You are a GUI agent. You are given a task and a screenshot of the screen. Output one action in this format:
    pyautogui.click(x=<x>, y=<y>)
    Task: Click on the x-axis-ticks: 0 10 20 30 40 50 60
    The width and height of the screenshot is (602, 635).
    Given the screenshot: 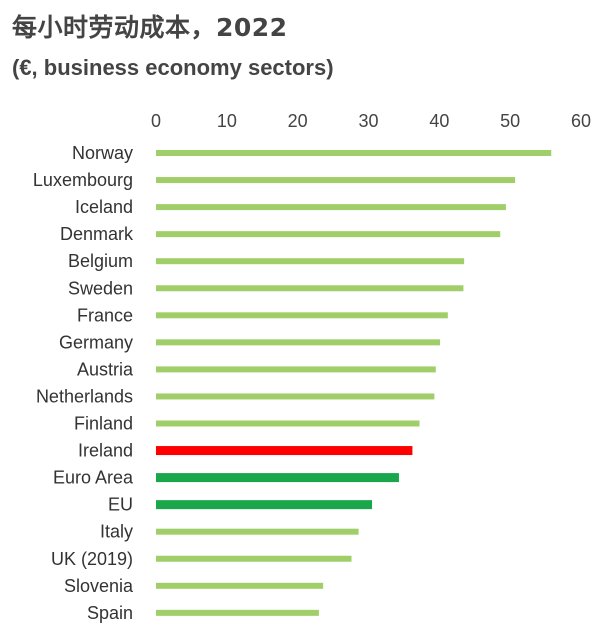 What is the action you would take?
    pyautogui.click(x=371, y=121)
    